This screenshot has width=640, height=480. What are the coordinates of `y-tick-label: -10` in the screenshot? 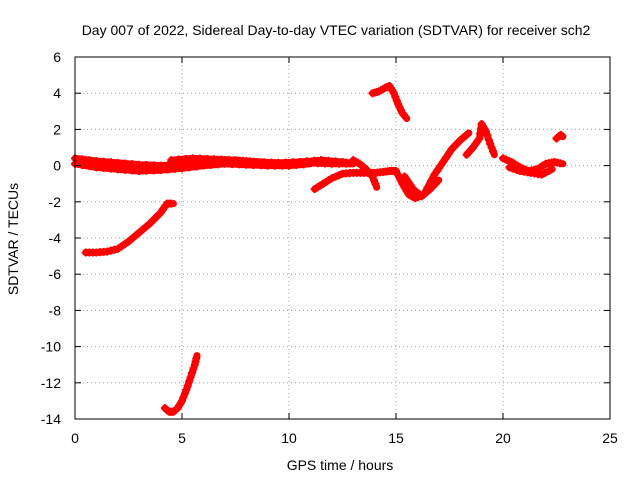 It's located at (51, 347).